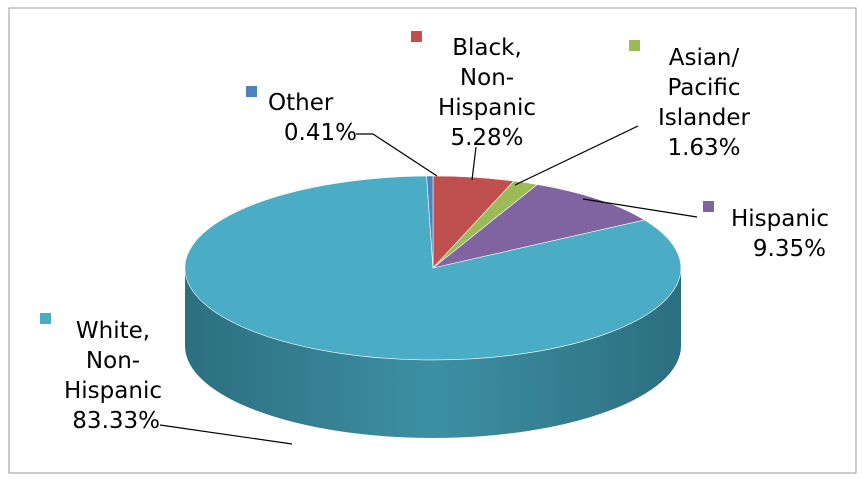 The image size is (863, 479). Describe the element at coordinates (416, 36) in the screenshot. I see `legend-marker-black` at that location.